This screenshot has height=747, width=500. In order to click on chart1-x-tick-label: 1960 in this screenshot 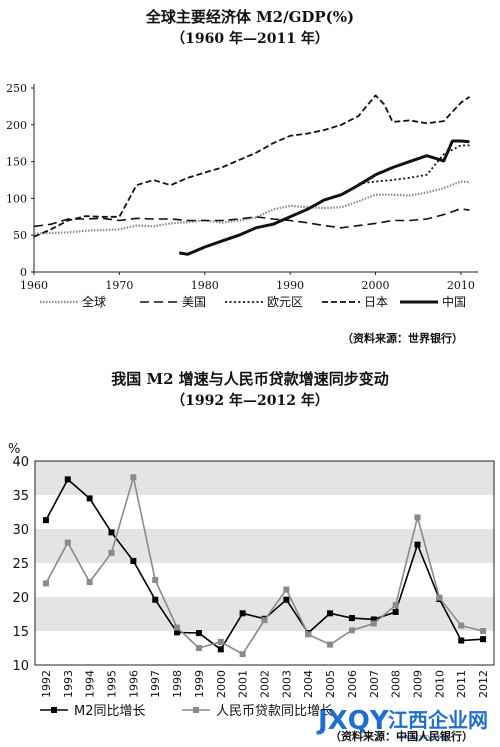, I will do `click(34, 285)`.